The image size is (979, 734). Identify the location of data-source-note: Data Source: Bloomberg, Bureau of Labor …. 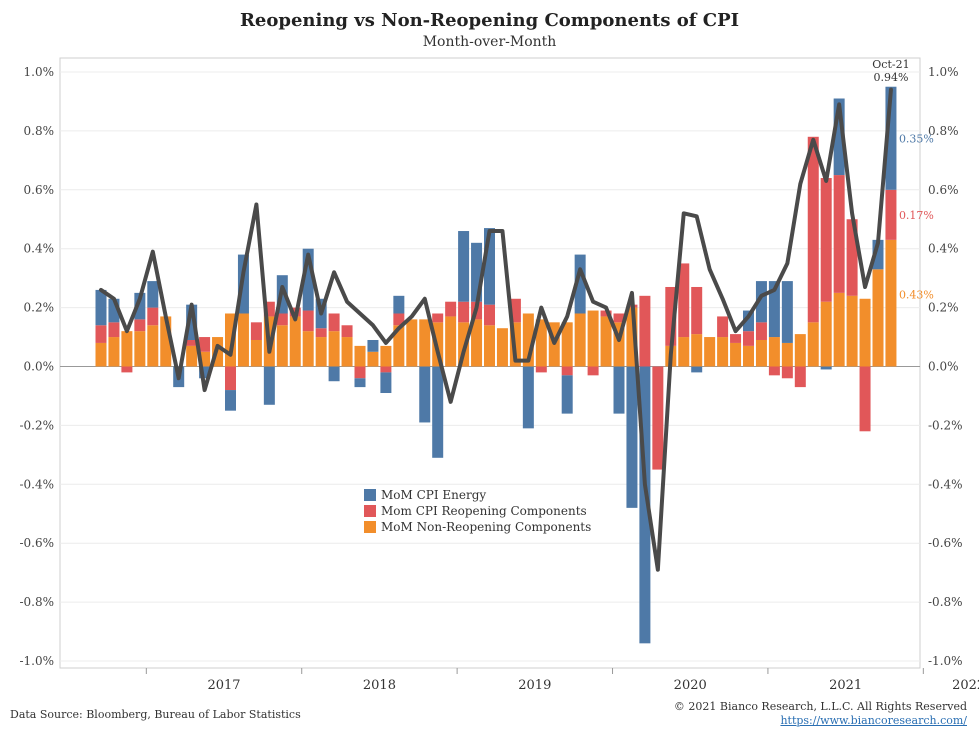
(155, 714).